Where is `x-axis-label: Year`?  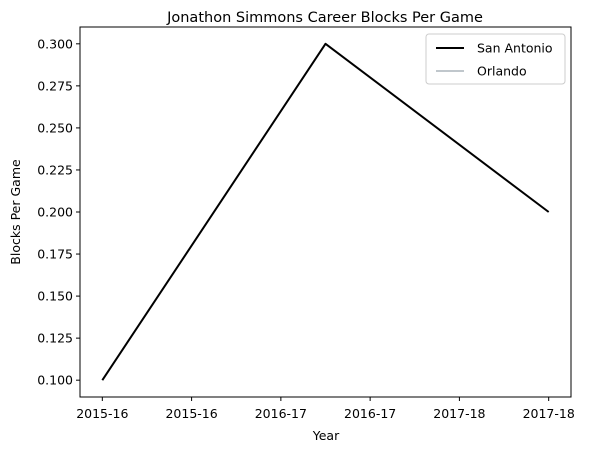 x-axis-label: Year is located at coordinates (326, 435).